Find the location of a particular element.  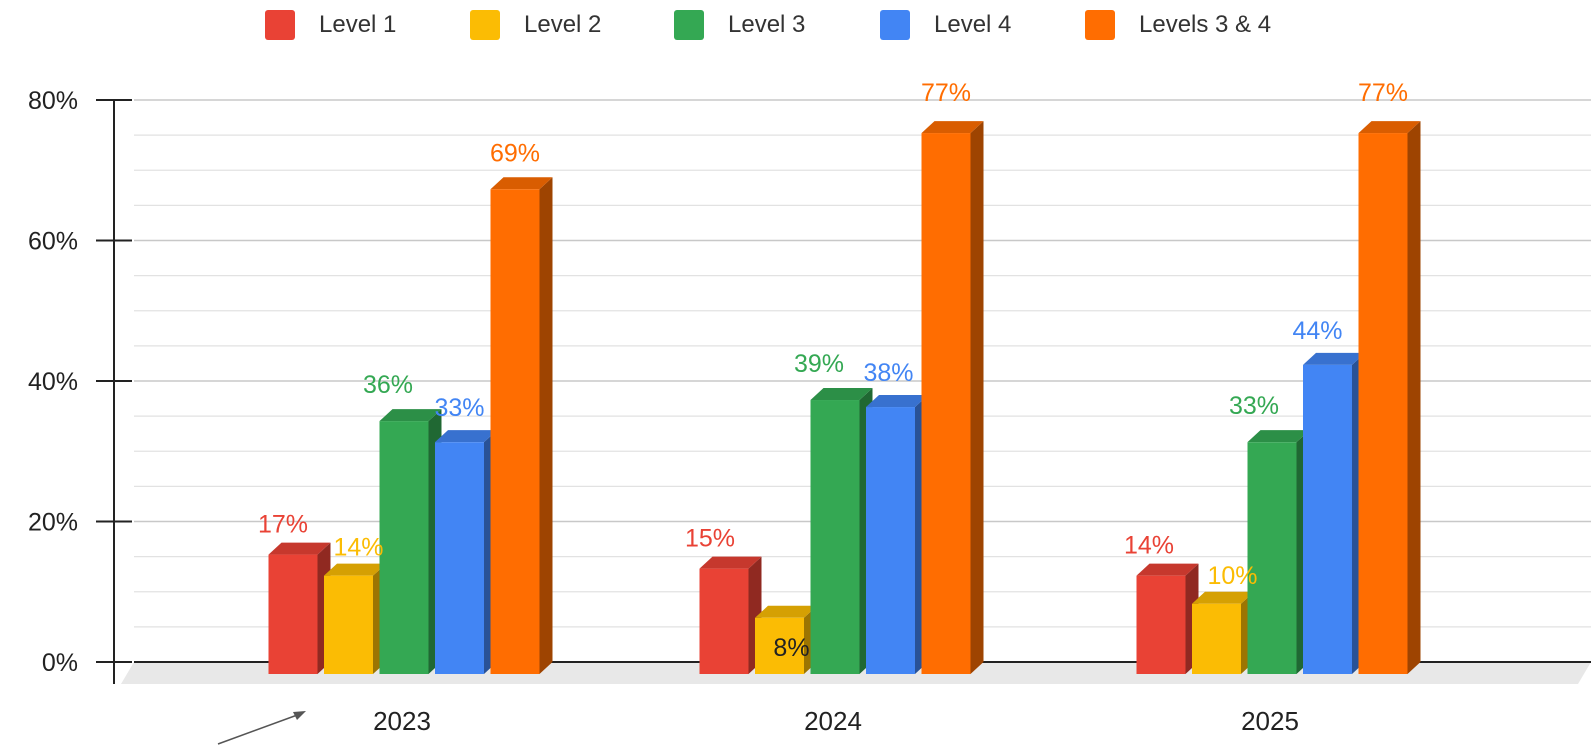

bar-level-1-2025 is located at coordinates (1167, 618).